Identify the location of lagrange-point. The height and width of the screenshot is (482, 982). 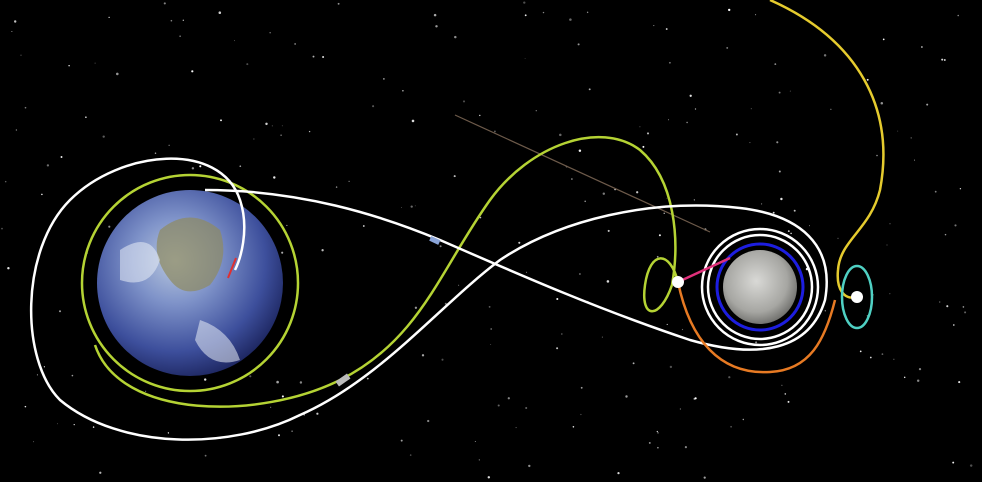
(857, 297).